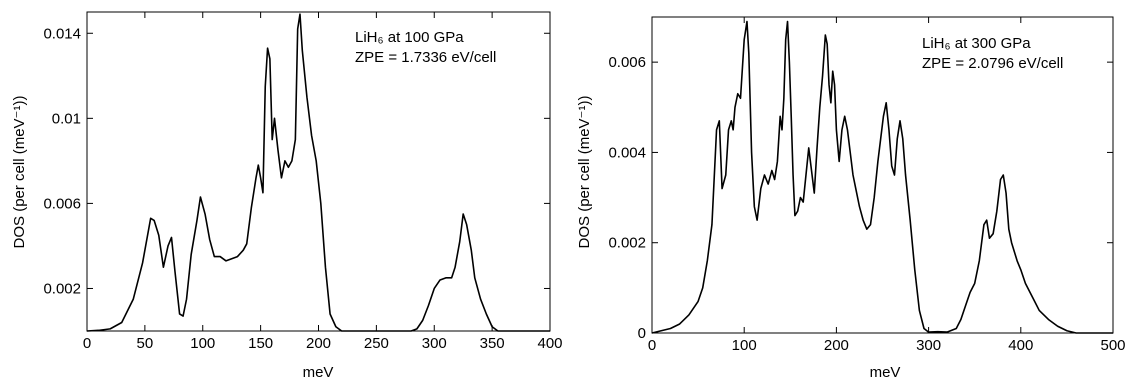  Describe the element at coordinates (642, 333) in the screenshot. I see `y-tick-label: 0` at that location.